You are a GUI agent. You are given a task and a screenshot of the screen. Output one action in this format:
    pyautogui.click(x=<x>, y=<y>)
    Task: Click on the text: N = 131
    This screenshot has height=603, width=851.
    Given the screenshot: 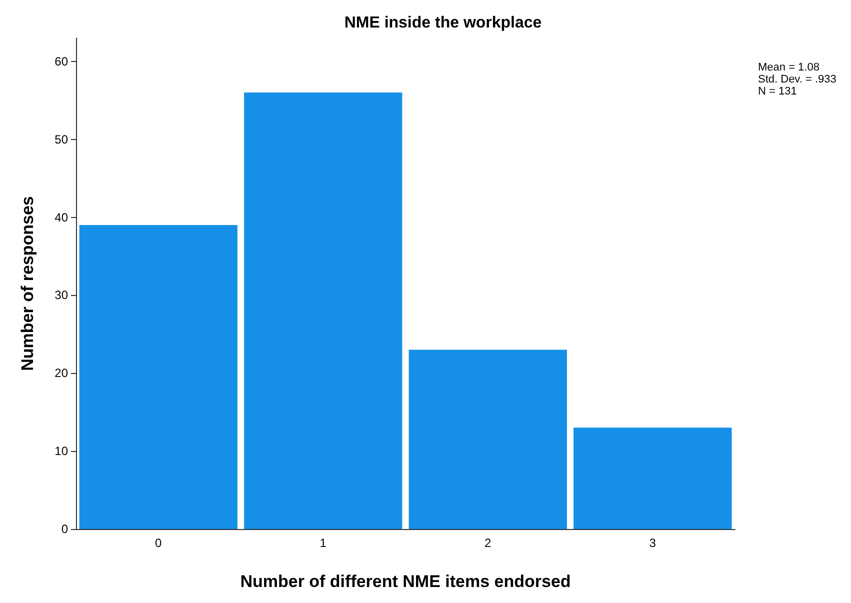 What is the action you would take?
    pyautogui.click(x=777, y=92)
    